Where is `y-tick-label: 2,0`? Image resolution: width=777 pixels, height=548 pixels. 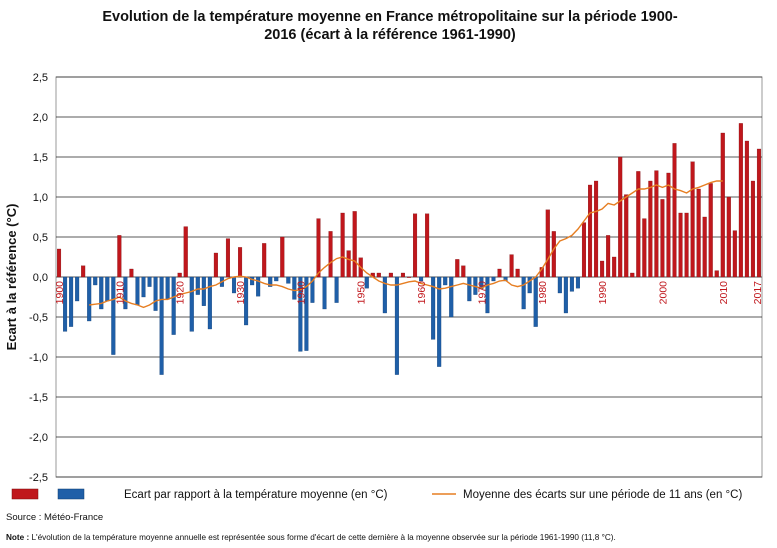 y-tick-label: 2,0 is located at coordinates (40, 118).